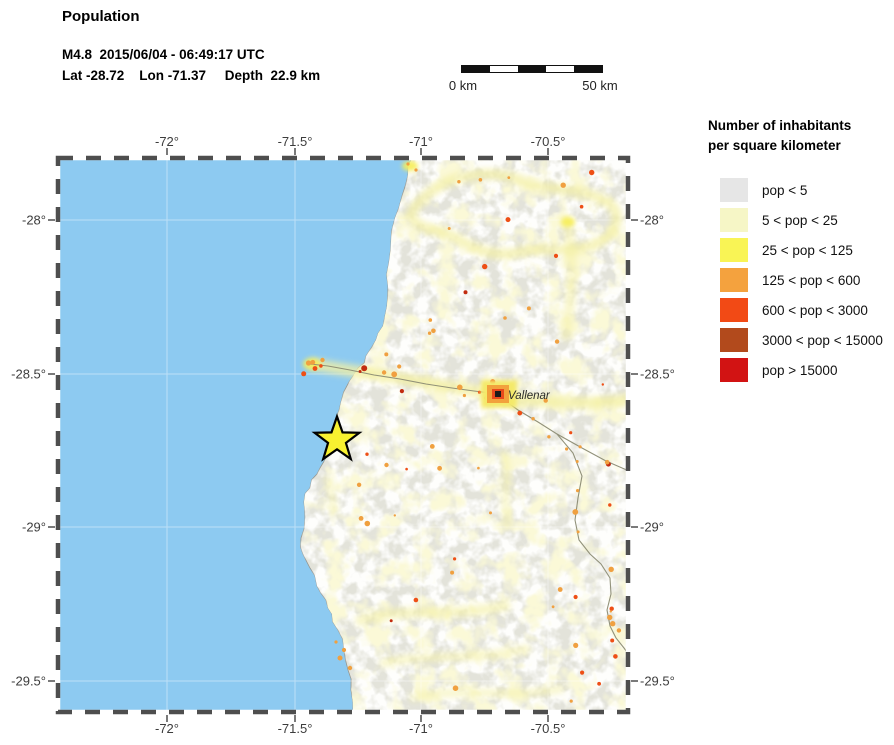  I want to click on legend-row: 3000 < pop < 15000, so click(801, 340).